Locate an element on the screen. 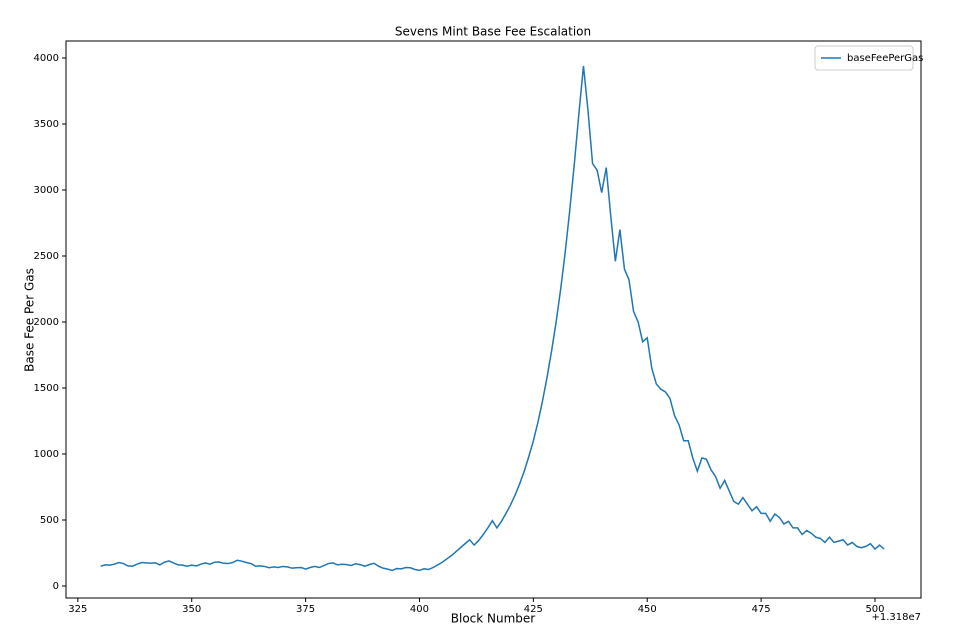  x-tick-label: 400 is located at coordinates (419, 609).